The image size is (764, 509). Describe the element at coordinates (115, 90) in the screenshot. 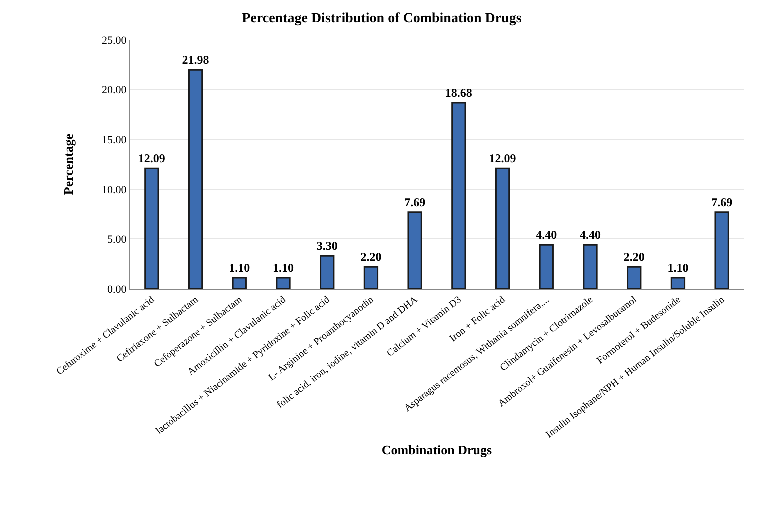

I see `y-tick-label: 20.00` at that location.